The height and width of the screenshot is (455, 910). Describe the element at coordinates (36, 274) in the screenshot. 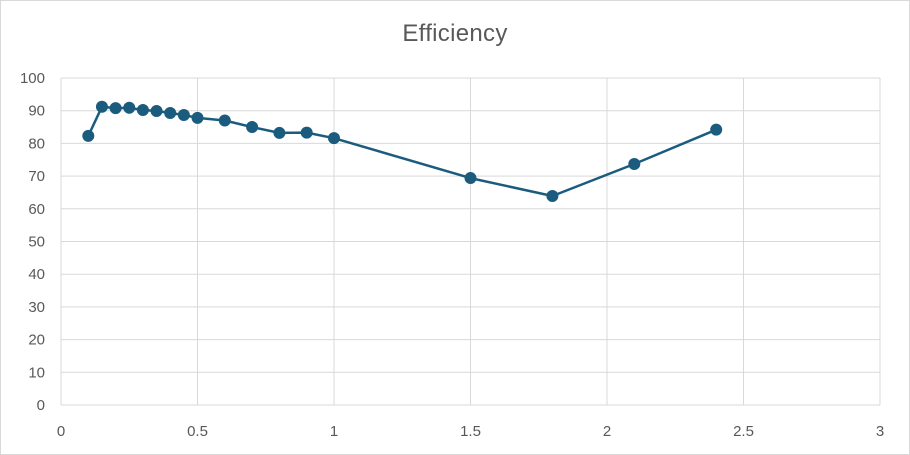

I see `y-tick-label: 40` at that location.